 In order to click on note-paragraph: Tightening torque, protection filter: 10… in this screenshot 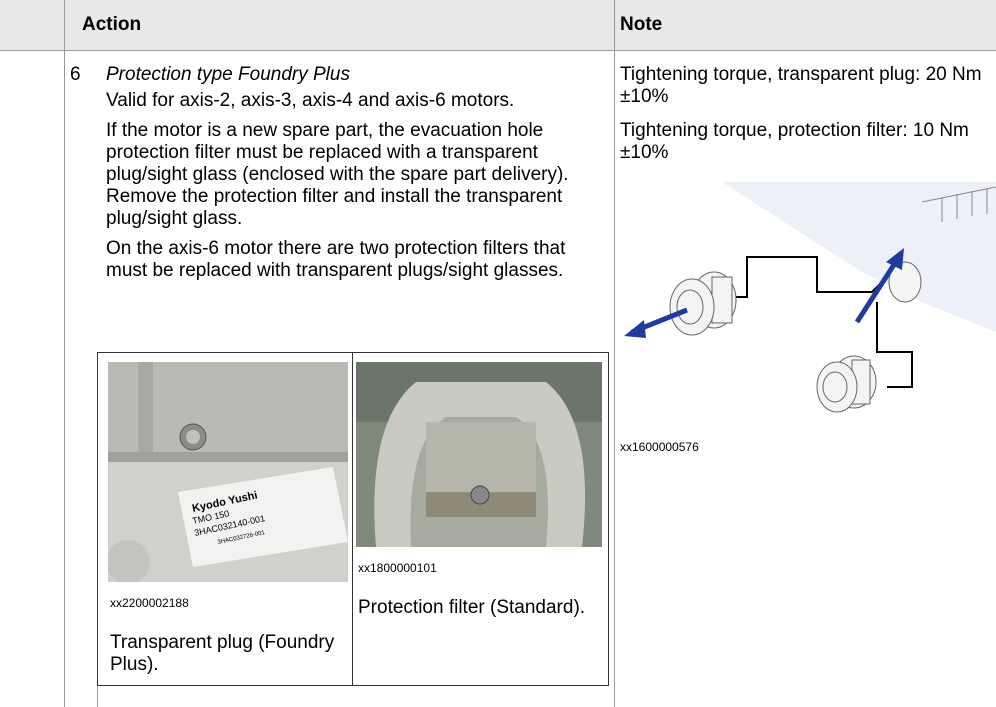, I will do `click(794, 141)`.